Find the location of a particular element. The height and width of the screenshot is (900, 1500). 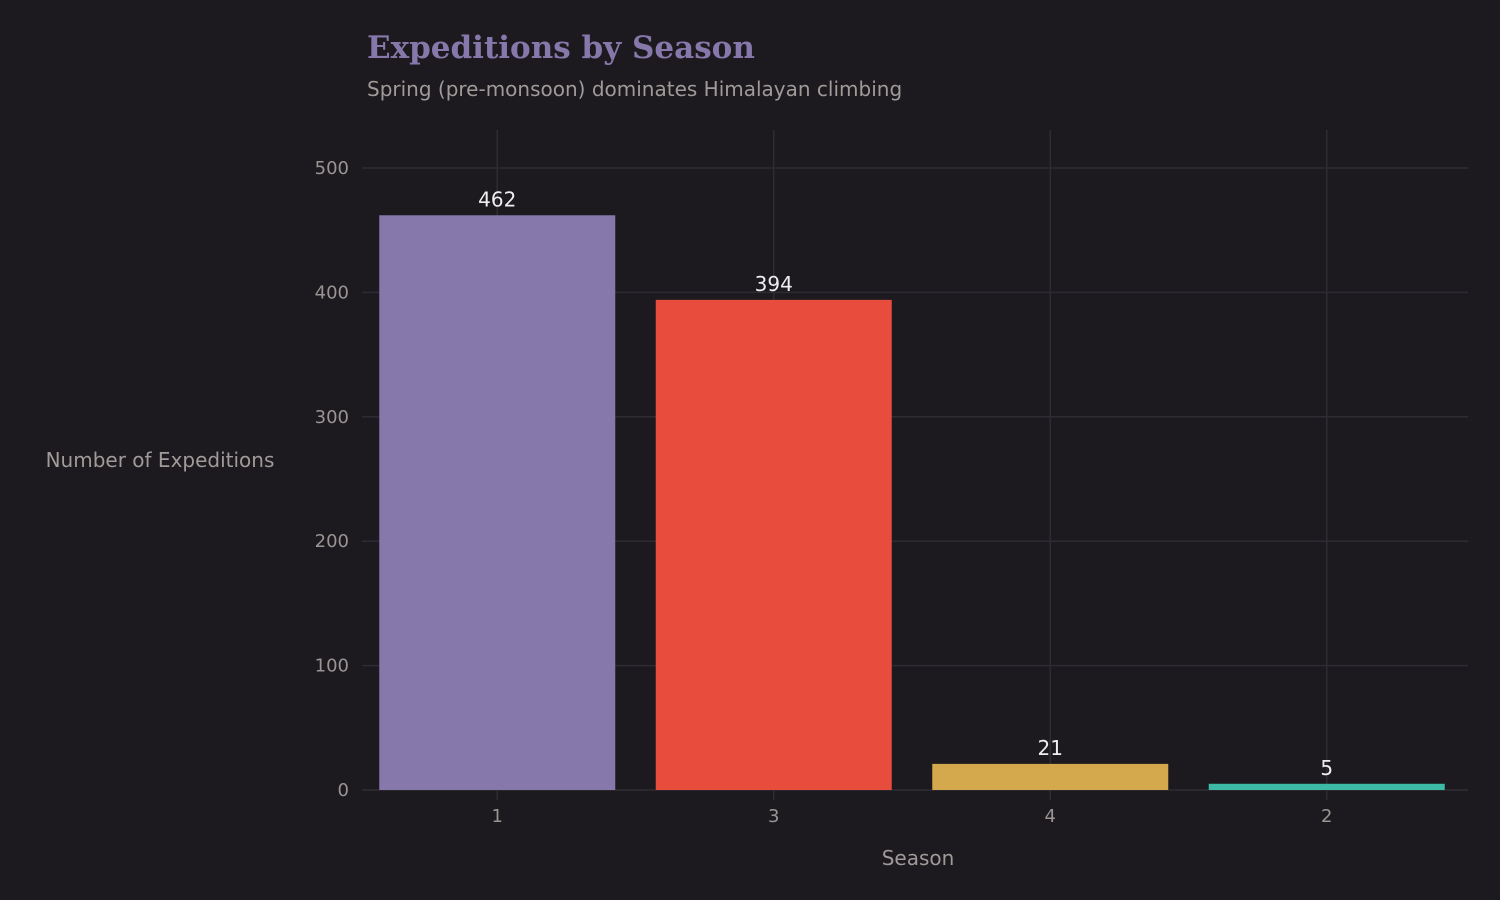

y-axis-label: Number of Expeditions is located at coordinates (160, 460).